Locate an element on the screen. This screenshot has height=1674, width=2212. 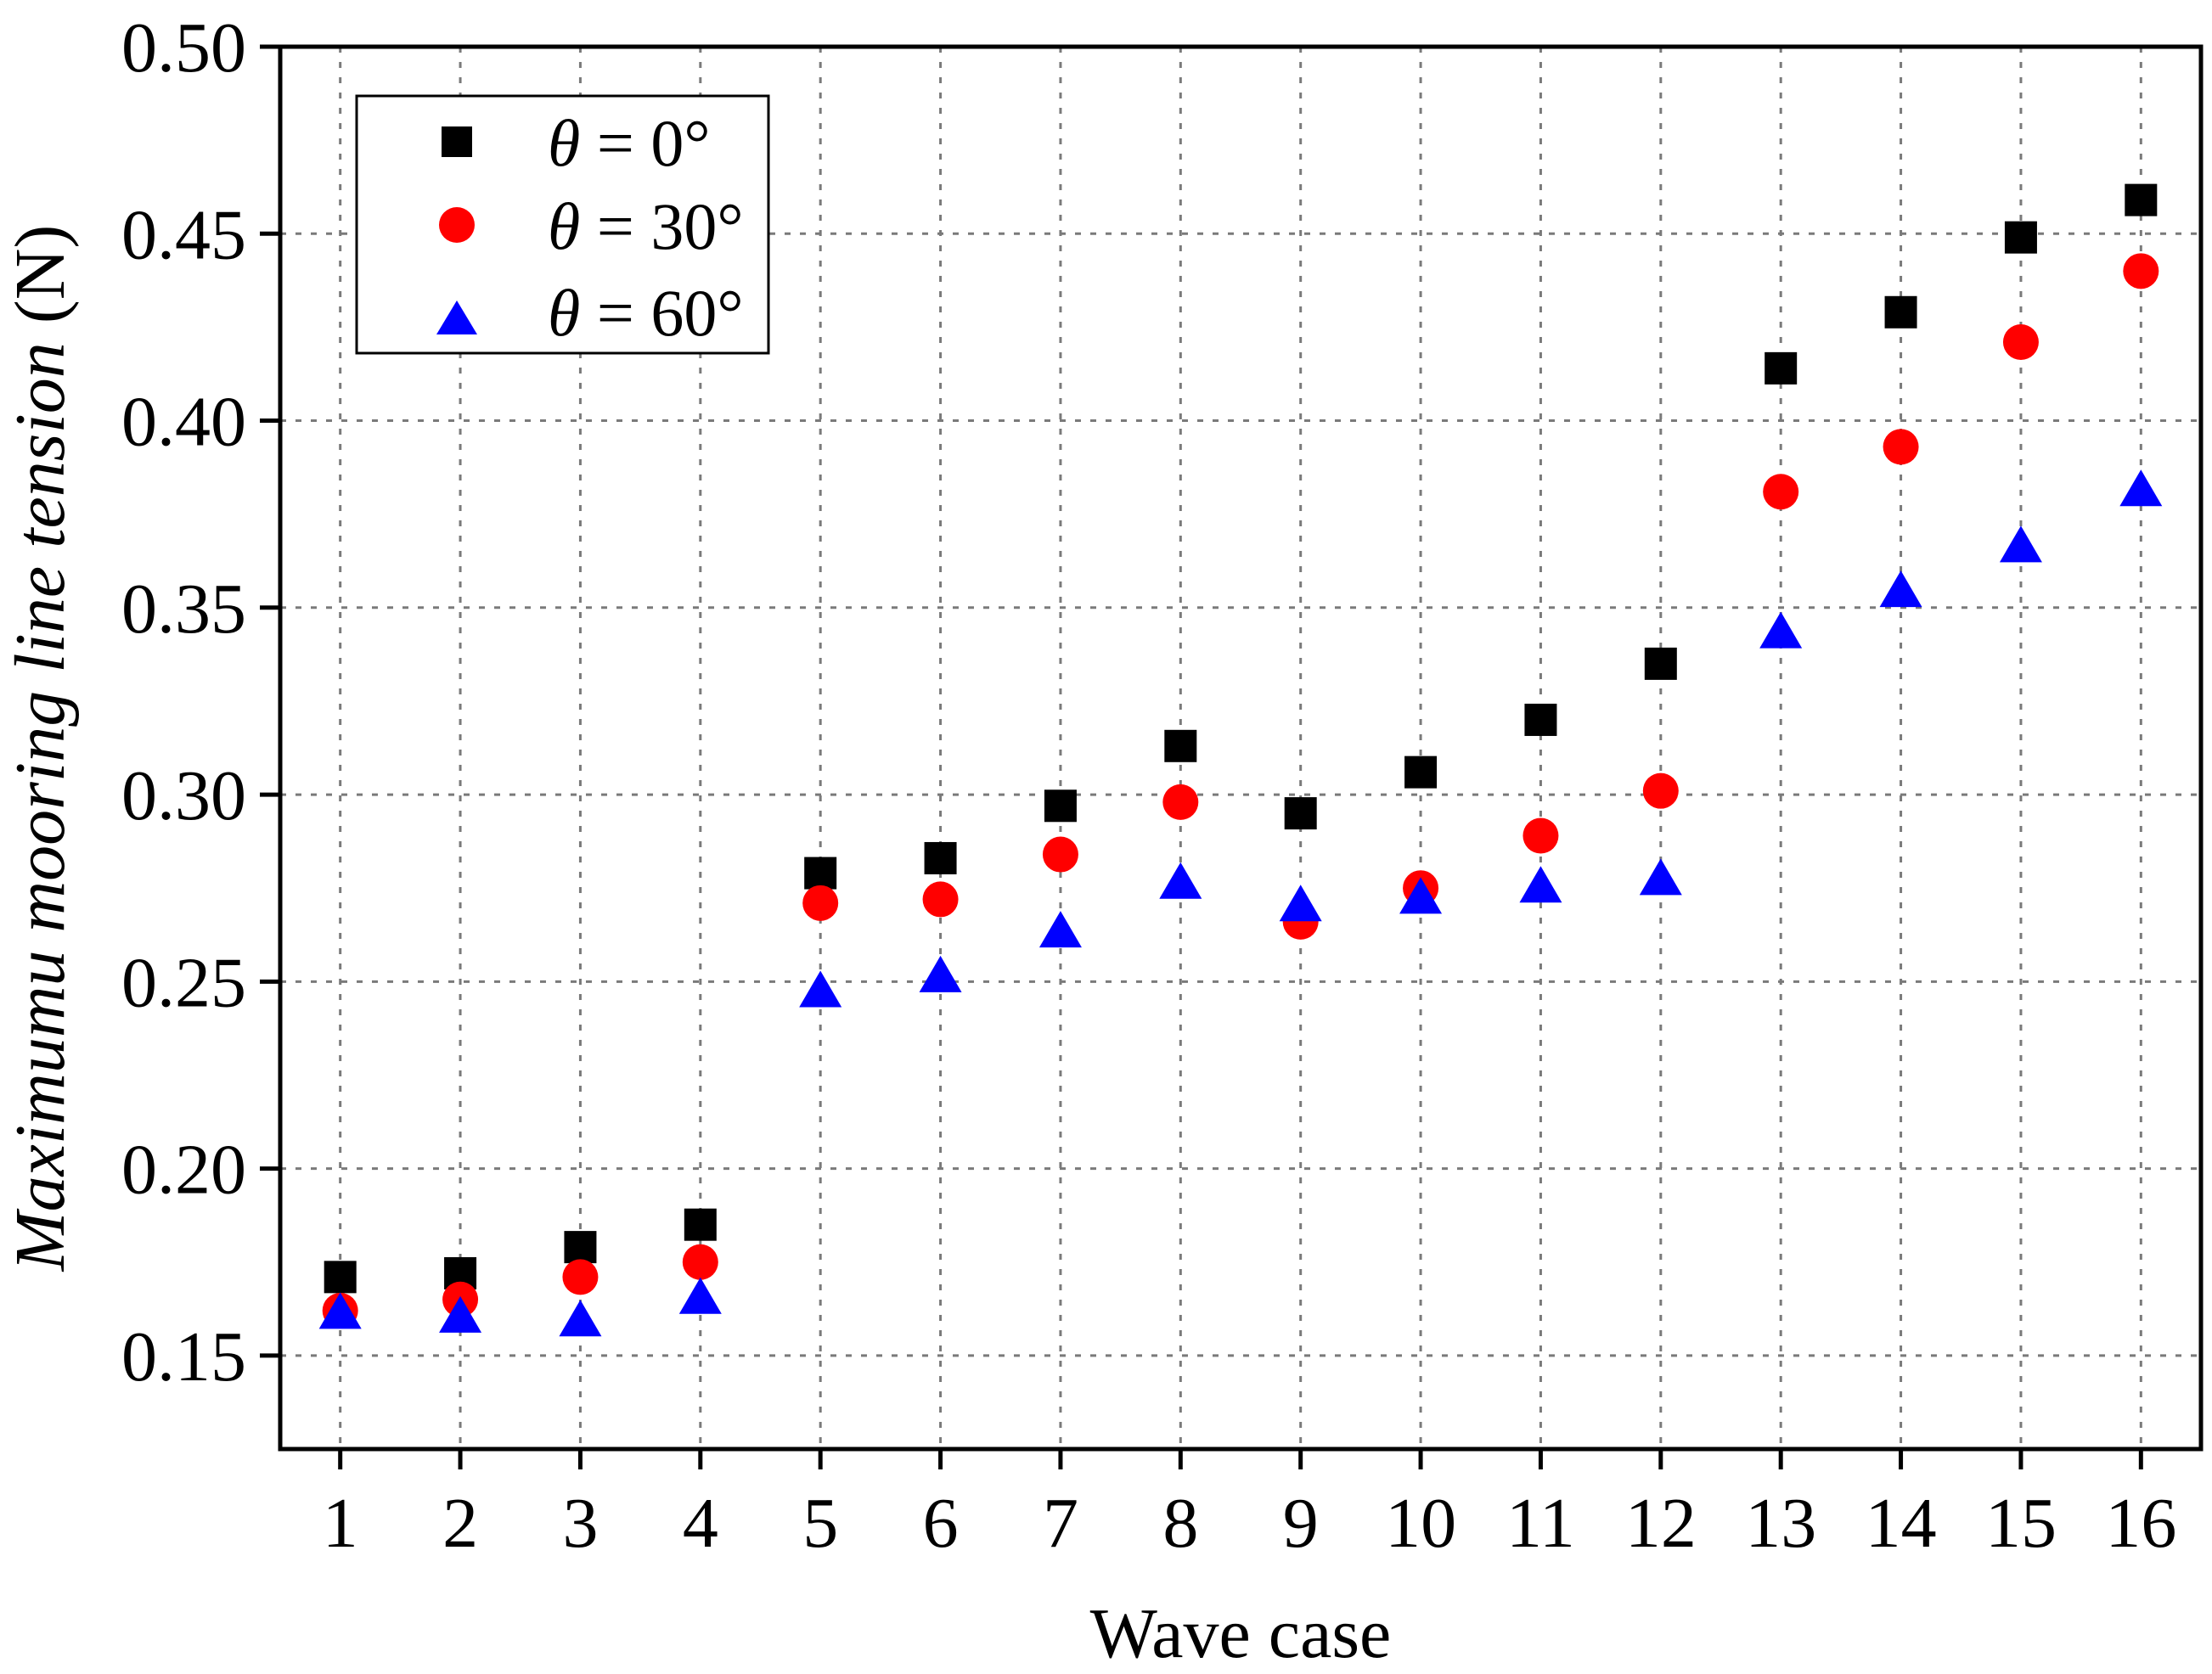
x-tick-label: 4 is located at coordinates (700, 1524).